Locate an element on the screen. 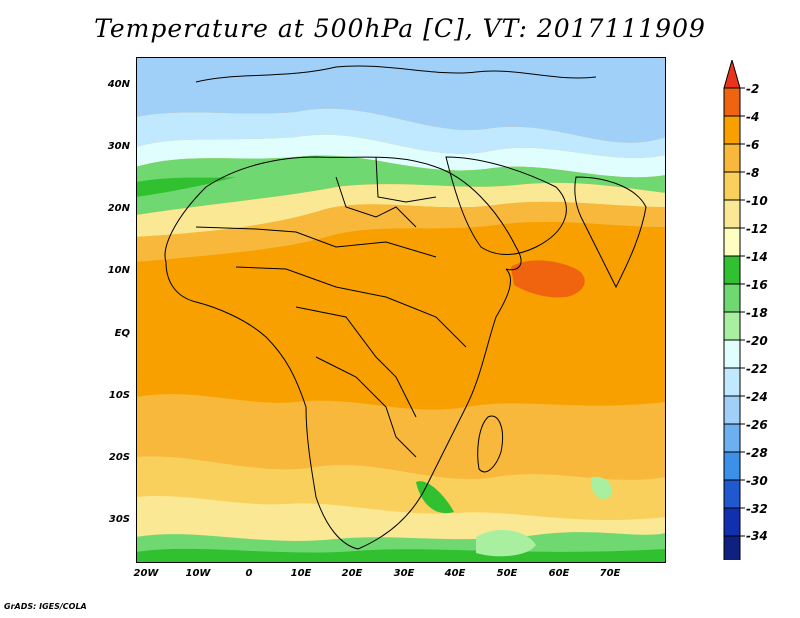  colorbar-label-m26: -26 is located at coordinates (757, 425).